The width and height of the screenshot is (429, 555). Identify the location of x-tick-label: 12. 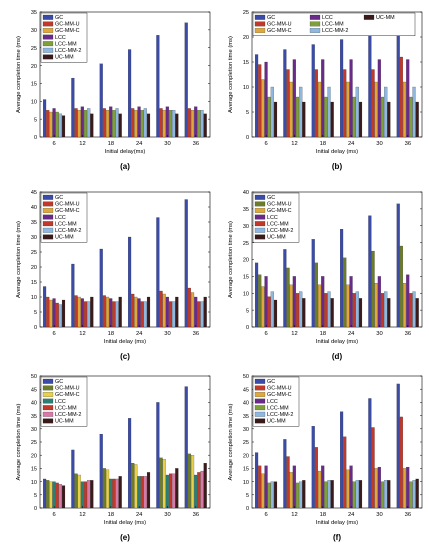
(82, 334).